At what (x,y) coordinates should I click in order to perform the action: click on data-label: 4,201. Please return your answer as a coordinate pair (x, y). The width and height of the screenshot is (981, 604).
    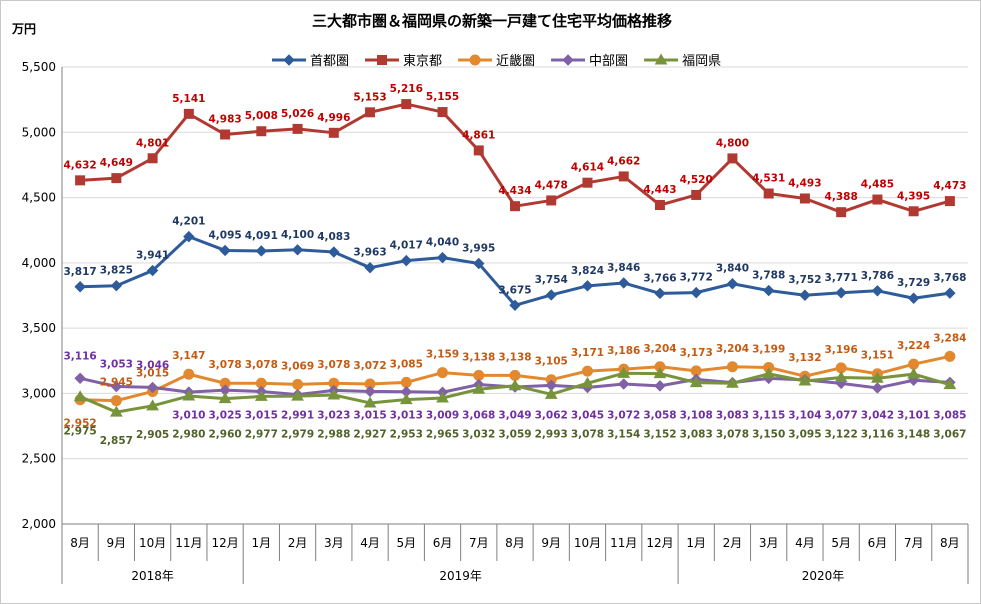
    Looking at the image, I should click on (188, 222).